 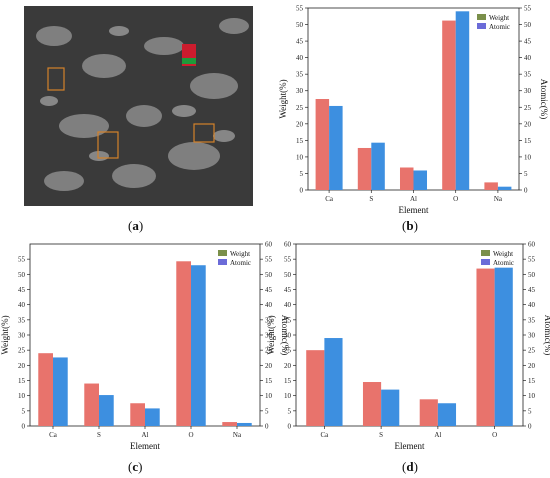 I want to click on chart-b-legend-label: Weight, so click(x=499, y=18).